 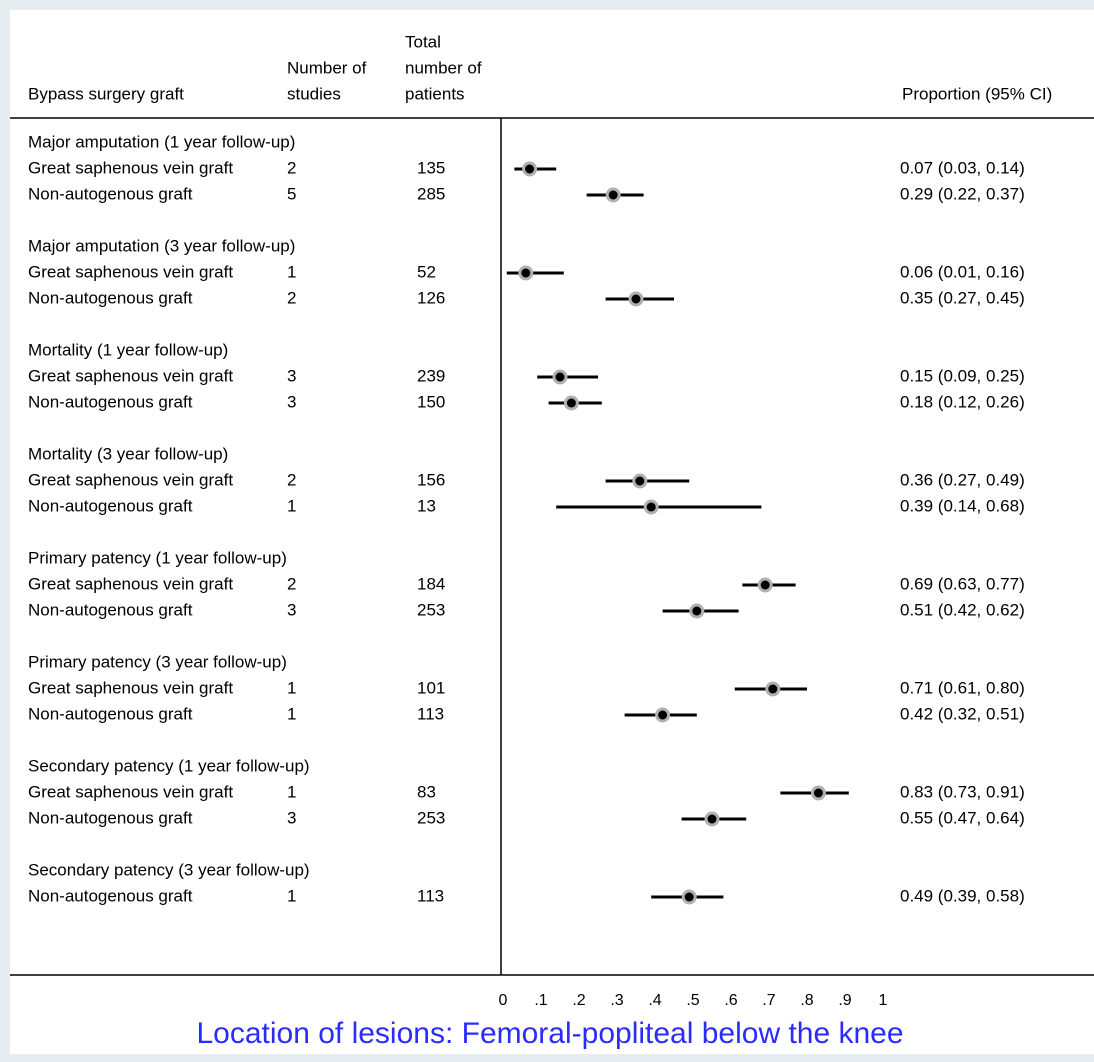 I want to click on patients: 126, so click(x=431, y=297).